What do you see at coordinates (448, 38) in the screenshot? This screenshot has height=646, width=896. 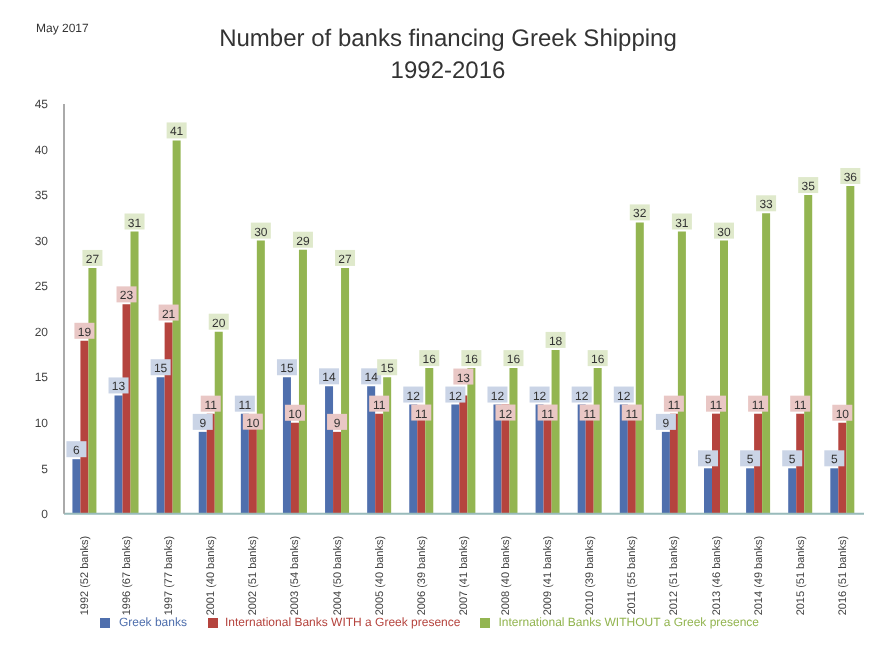 I see `chart-title: Number of banks financing Greek Shipping` at bounding box center [448, 38].